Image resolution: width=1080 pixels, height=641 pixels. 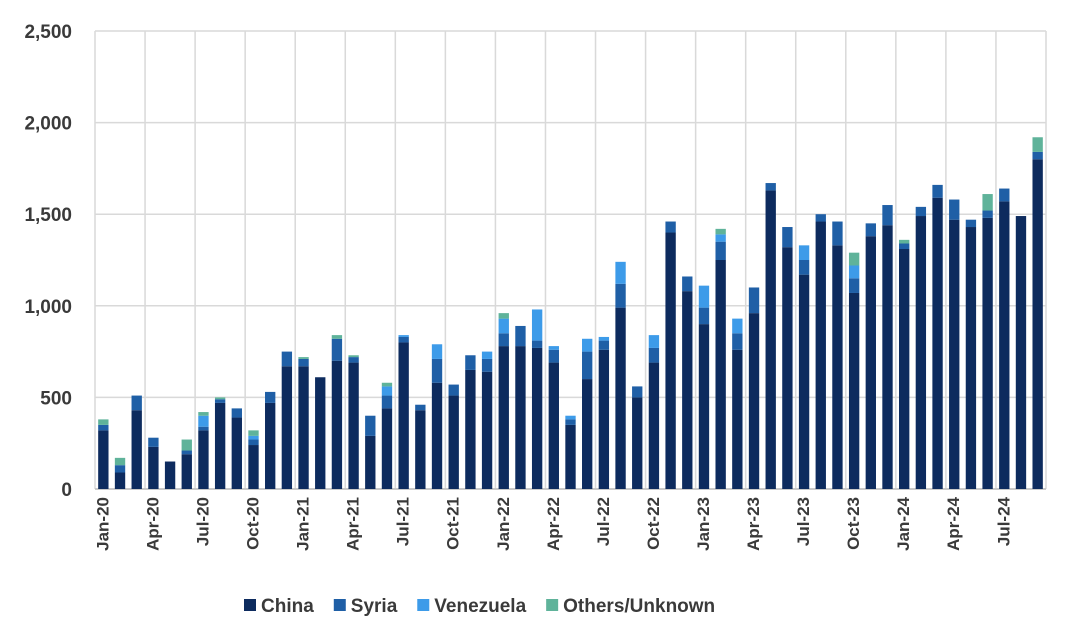 I want to click on x-tick-label: Jan-21, so click(x=303, y=524).